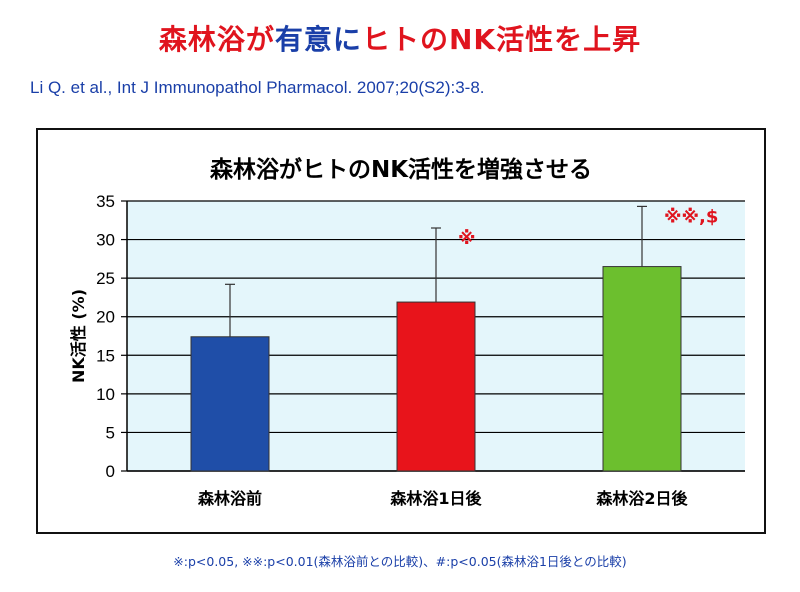  Describe the element at coordinates (105, 201) in the screenshot. I see `y-tick-label: 35` at that location.